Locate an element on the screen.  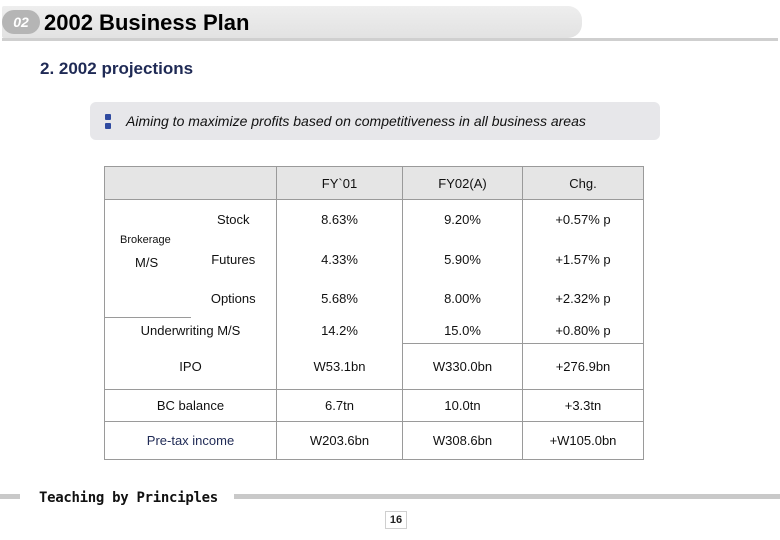
cell-fy01: 4.33% is located at coordinates (339, 259).